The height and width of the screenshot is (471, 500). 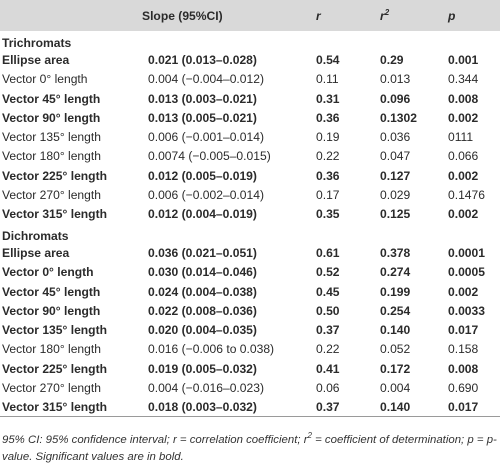 What do you see at coordinates (202, 272) in the screenshot?
I see `slope-cell: 0.030 (0.014–0.046)` at bounding box center [202, 272].